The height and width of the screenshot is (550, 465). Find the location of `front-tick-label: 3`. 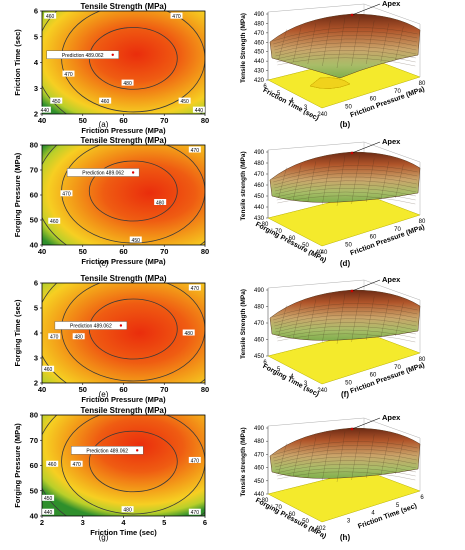

front-tick-label: 3 is located at coordinates (306, 384).